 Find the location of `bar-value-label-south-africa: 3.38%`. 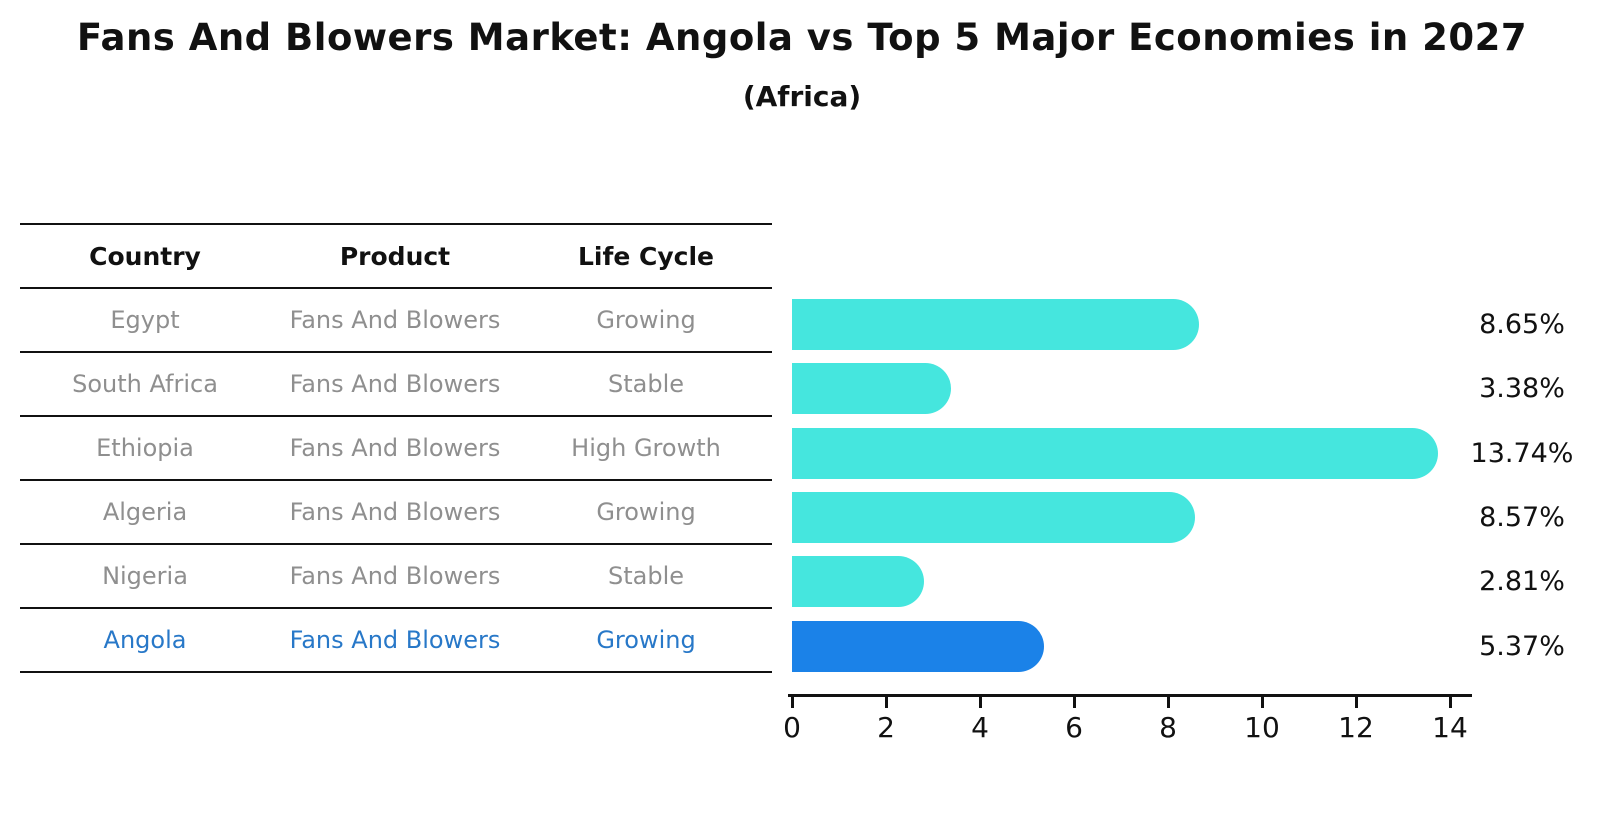

bar-value-label-south-africa: 3.38% is located at coordinates (1522, 388).